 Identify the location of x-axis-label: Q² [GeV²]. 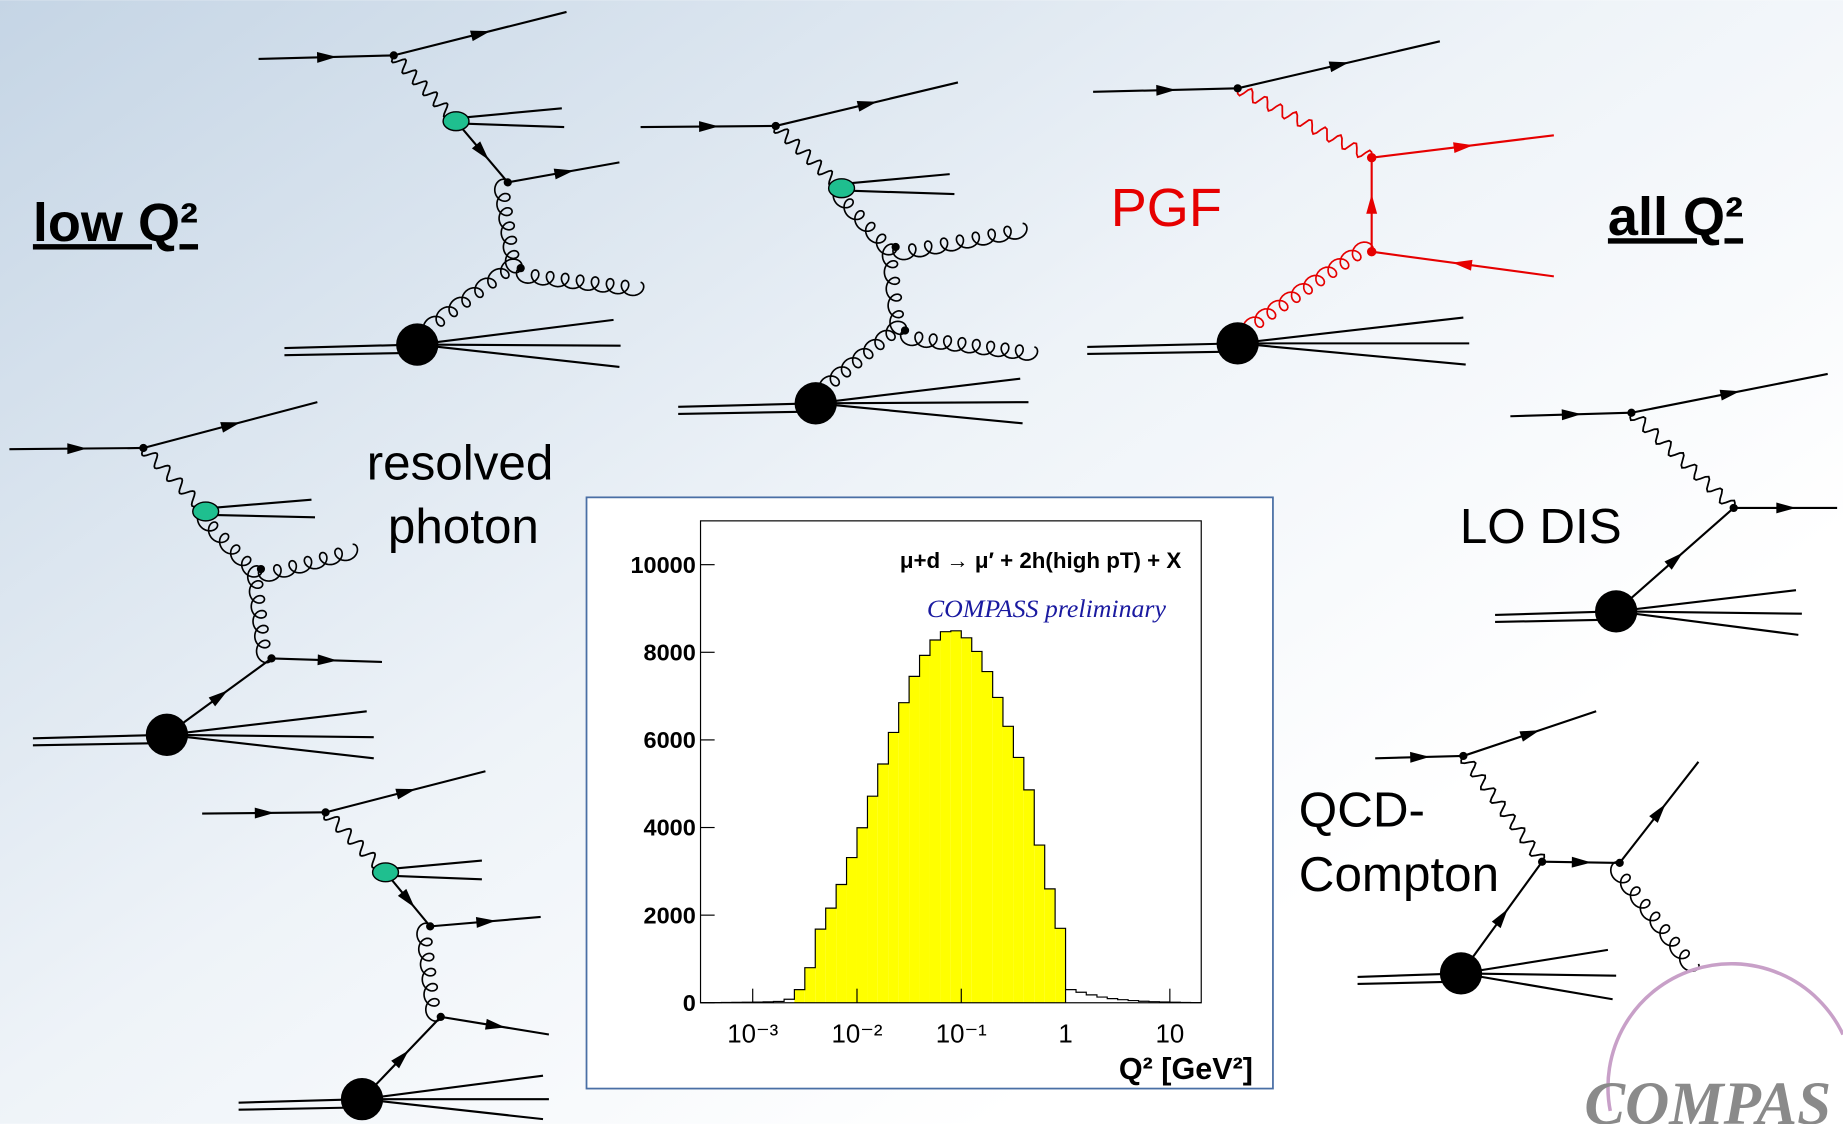
(1186, 1069).